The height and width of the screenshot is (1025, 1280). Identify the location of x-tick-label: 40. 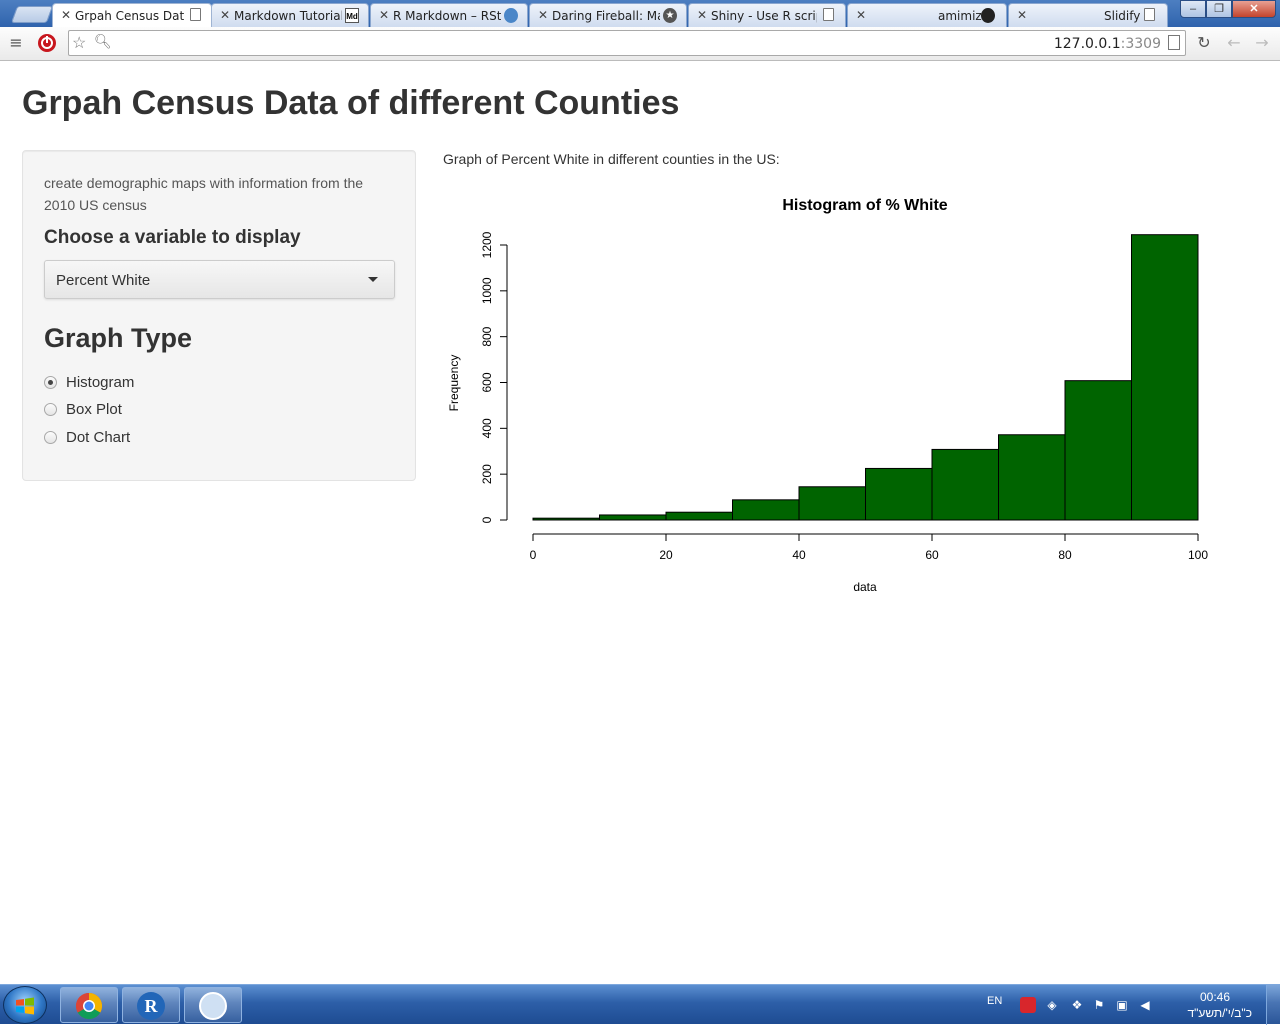
(799, 555).